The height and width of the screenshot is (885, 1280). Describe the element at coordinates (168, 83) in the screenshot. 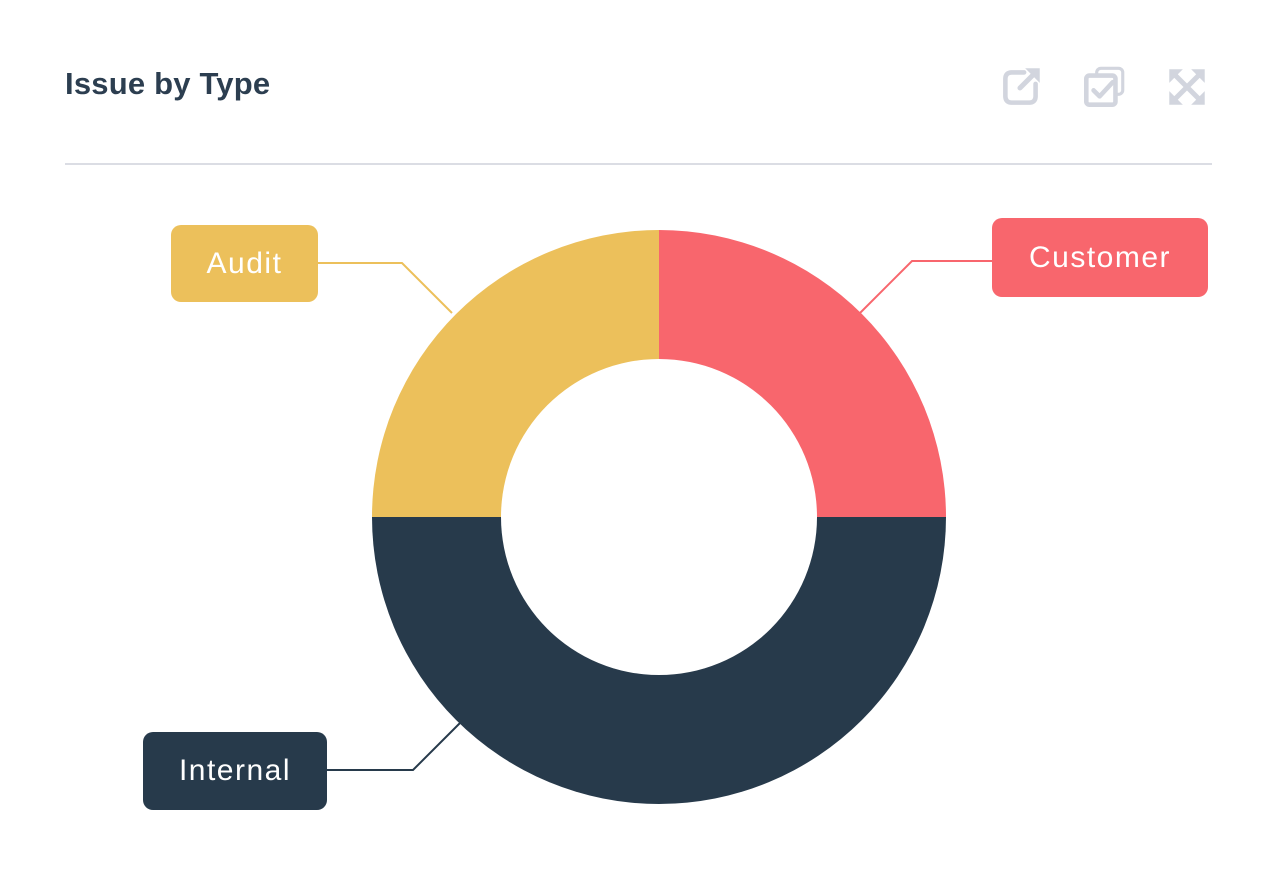

I see `page-title: Issue by Type` at that location.